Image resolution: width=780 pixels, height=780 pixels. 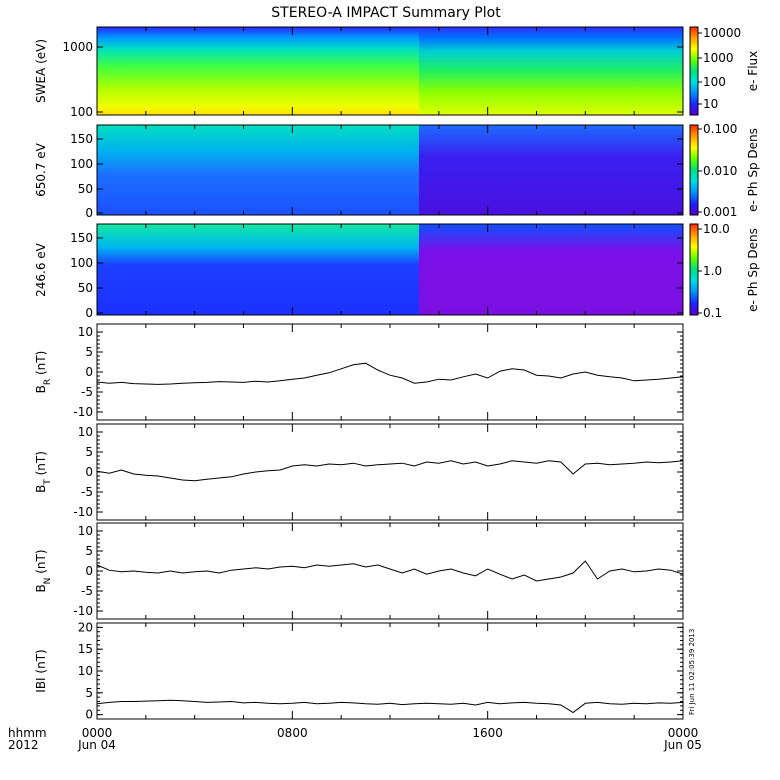 What do you see at coordinates (722, 33) in the screenshot?
I see `colorbar-tick-label: 10000` at bounding box center [722, 33].